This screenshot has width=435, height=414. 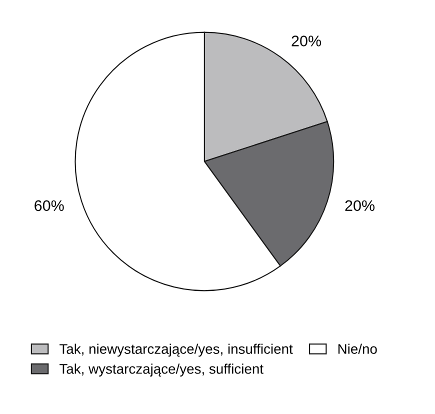 I want to click on legend-label: Nie/no, so click(x=357, y=349).